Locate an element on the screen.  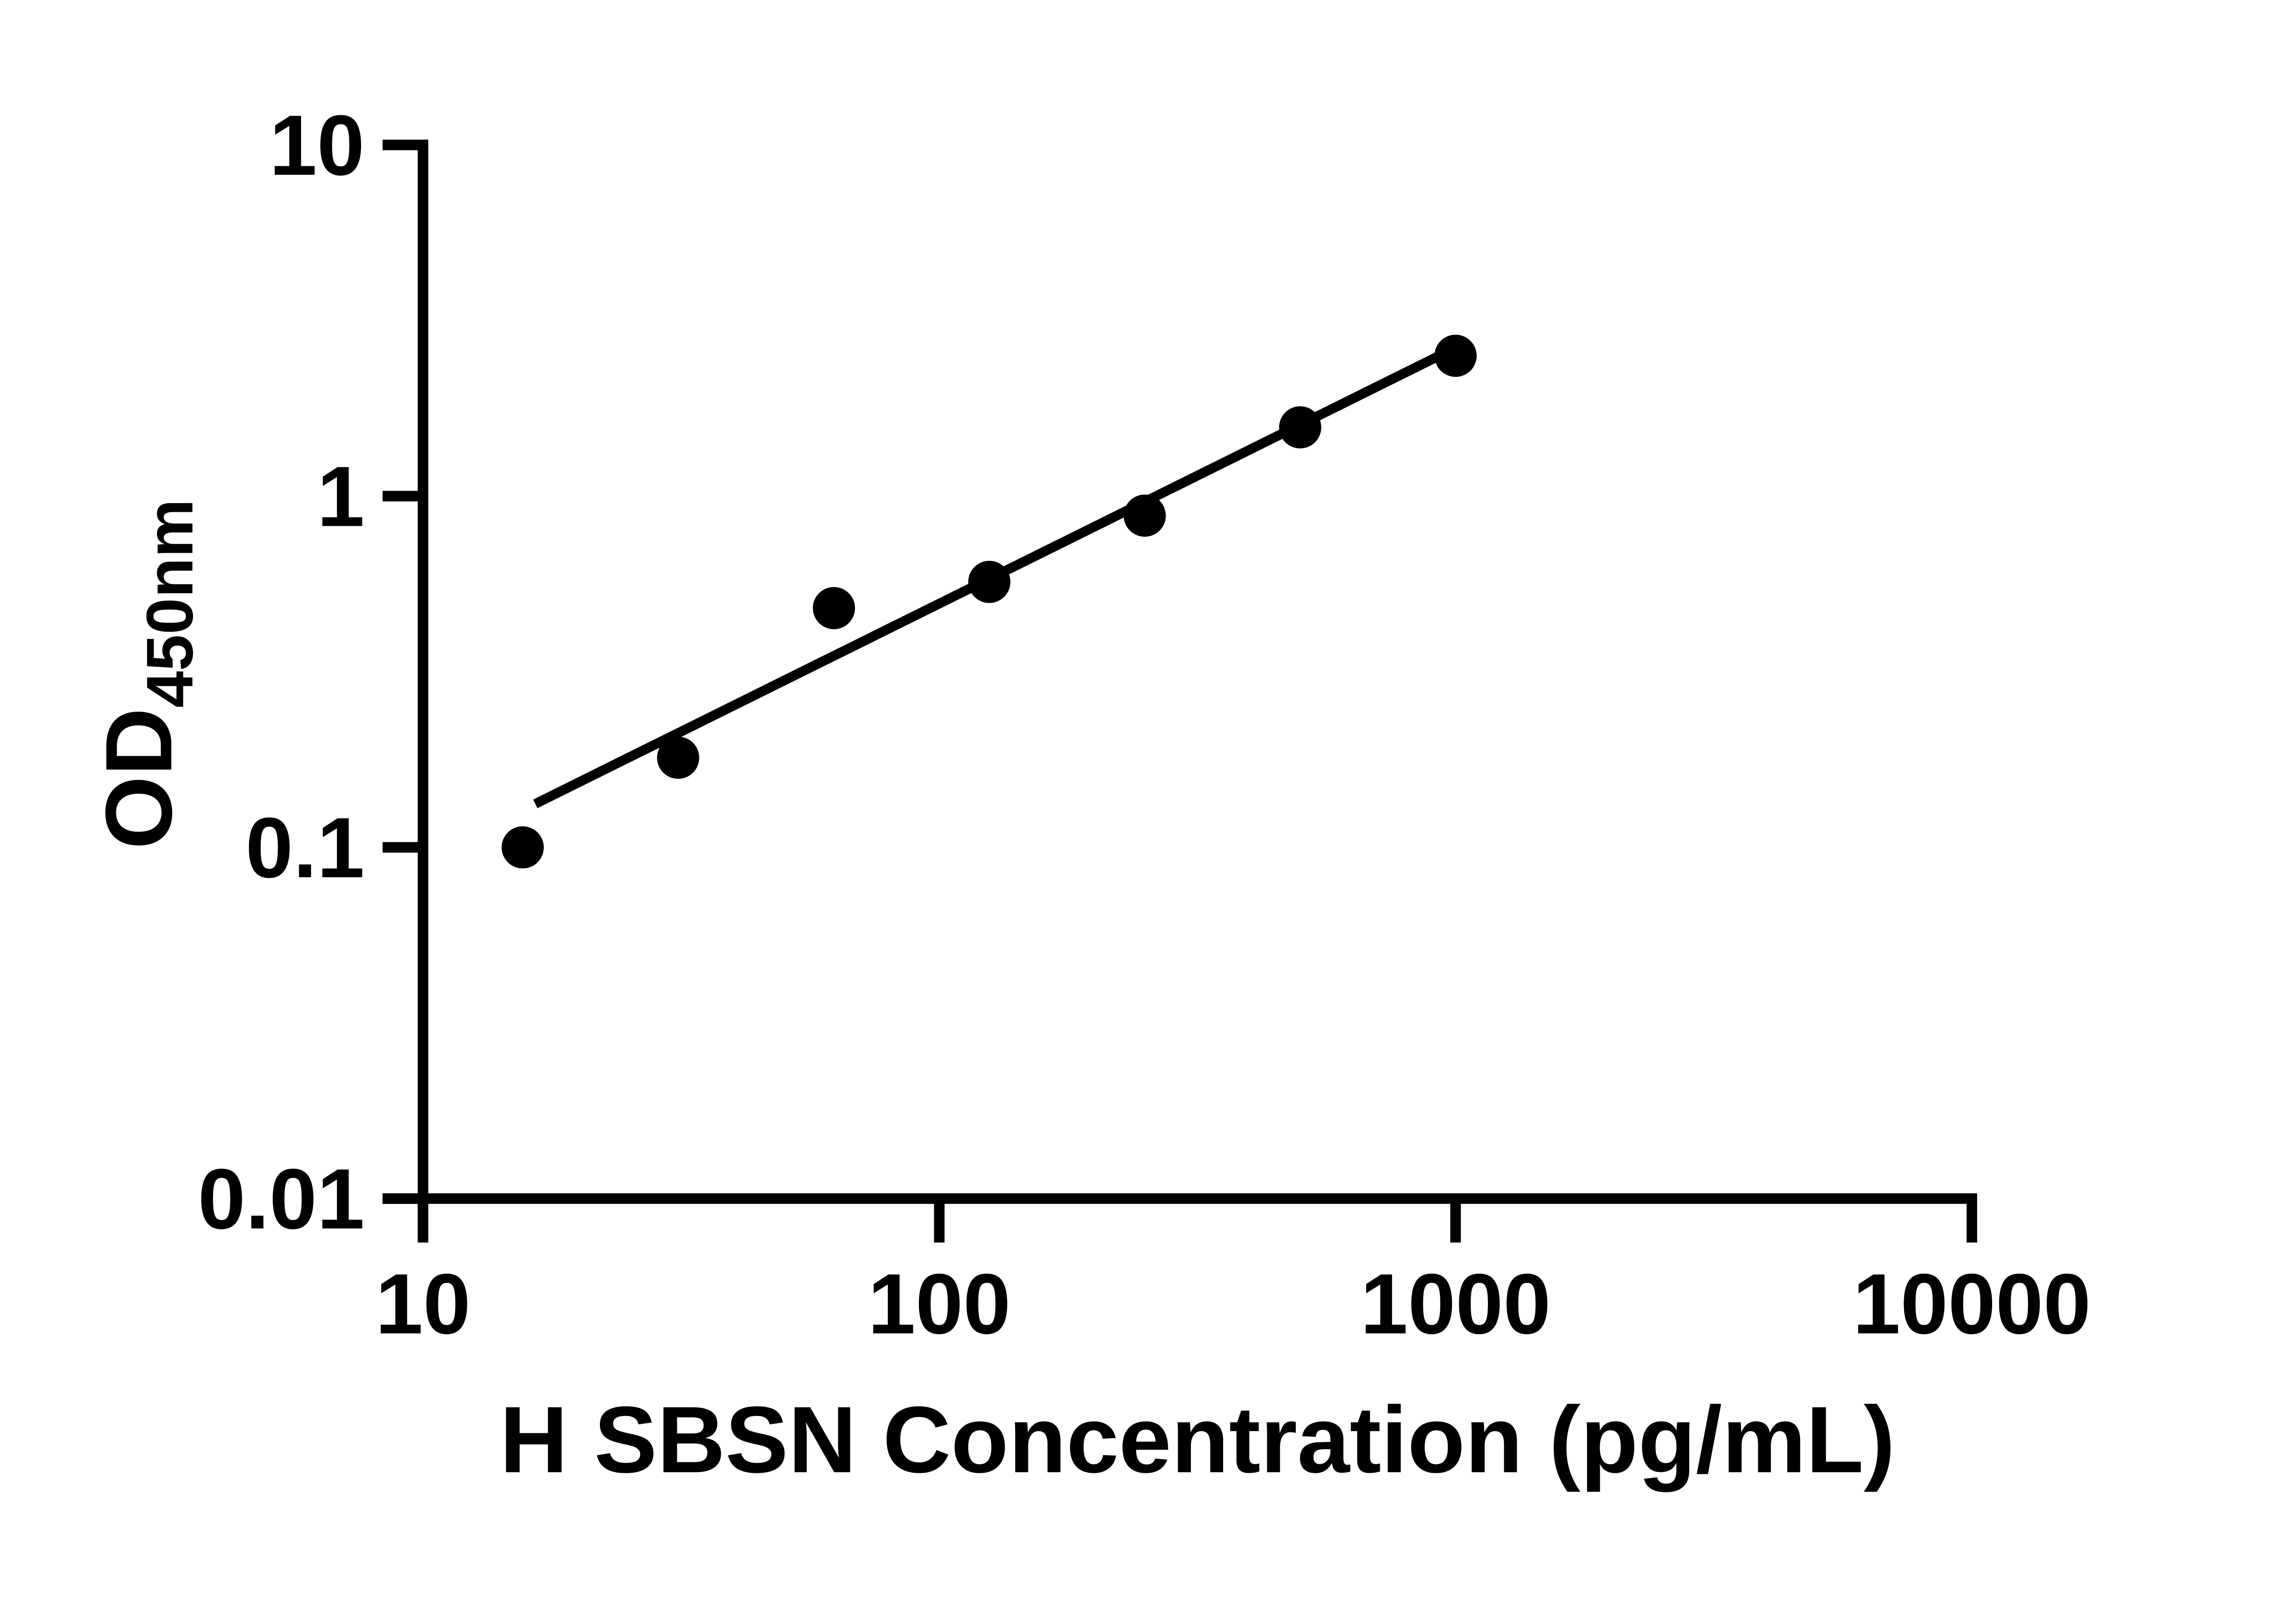
x-tick-label: 10000 is located at coordinates (1972, 1304).